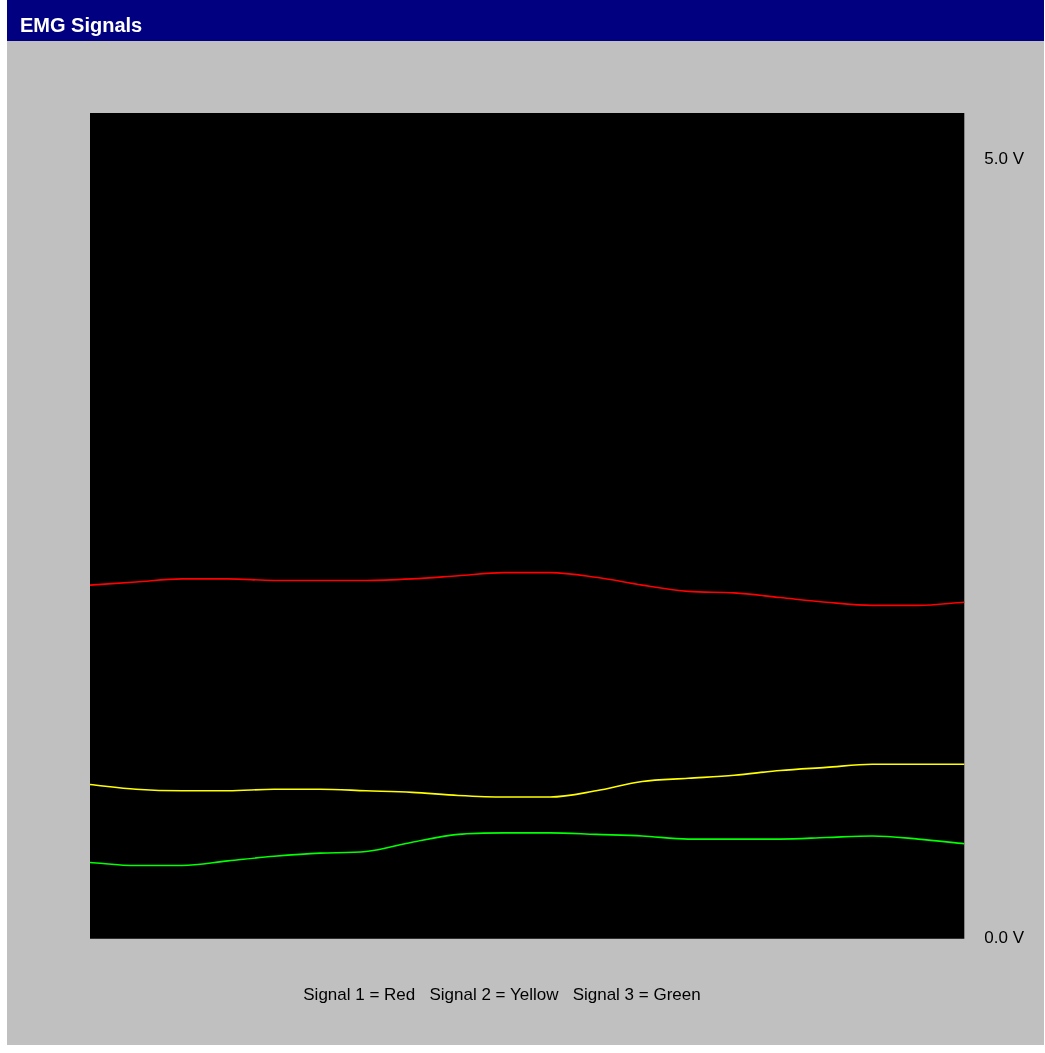 This screenshot has width=1045, height=1053. Describe the element at coordinates (502, 995) in the screenshot. I see `text: Signal 1 = Red Signal 2 = Yellow Signal 3 = Green` at that location.